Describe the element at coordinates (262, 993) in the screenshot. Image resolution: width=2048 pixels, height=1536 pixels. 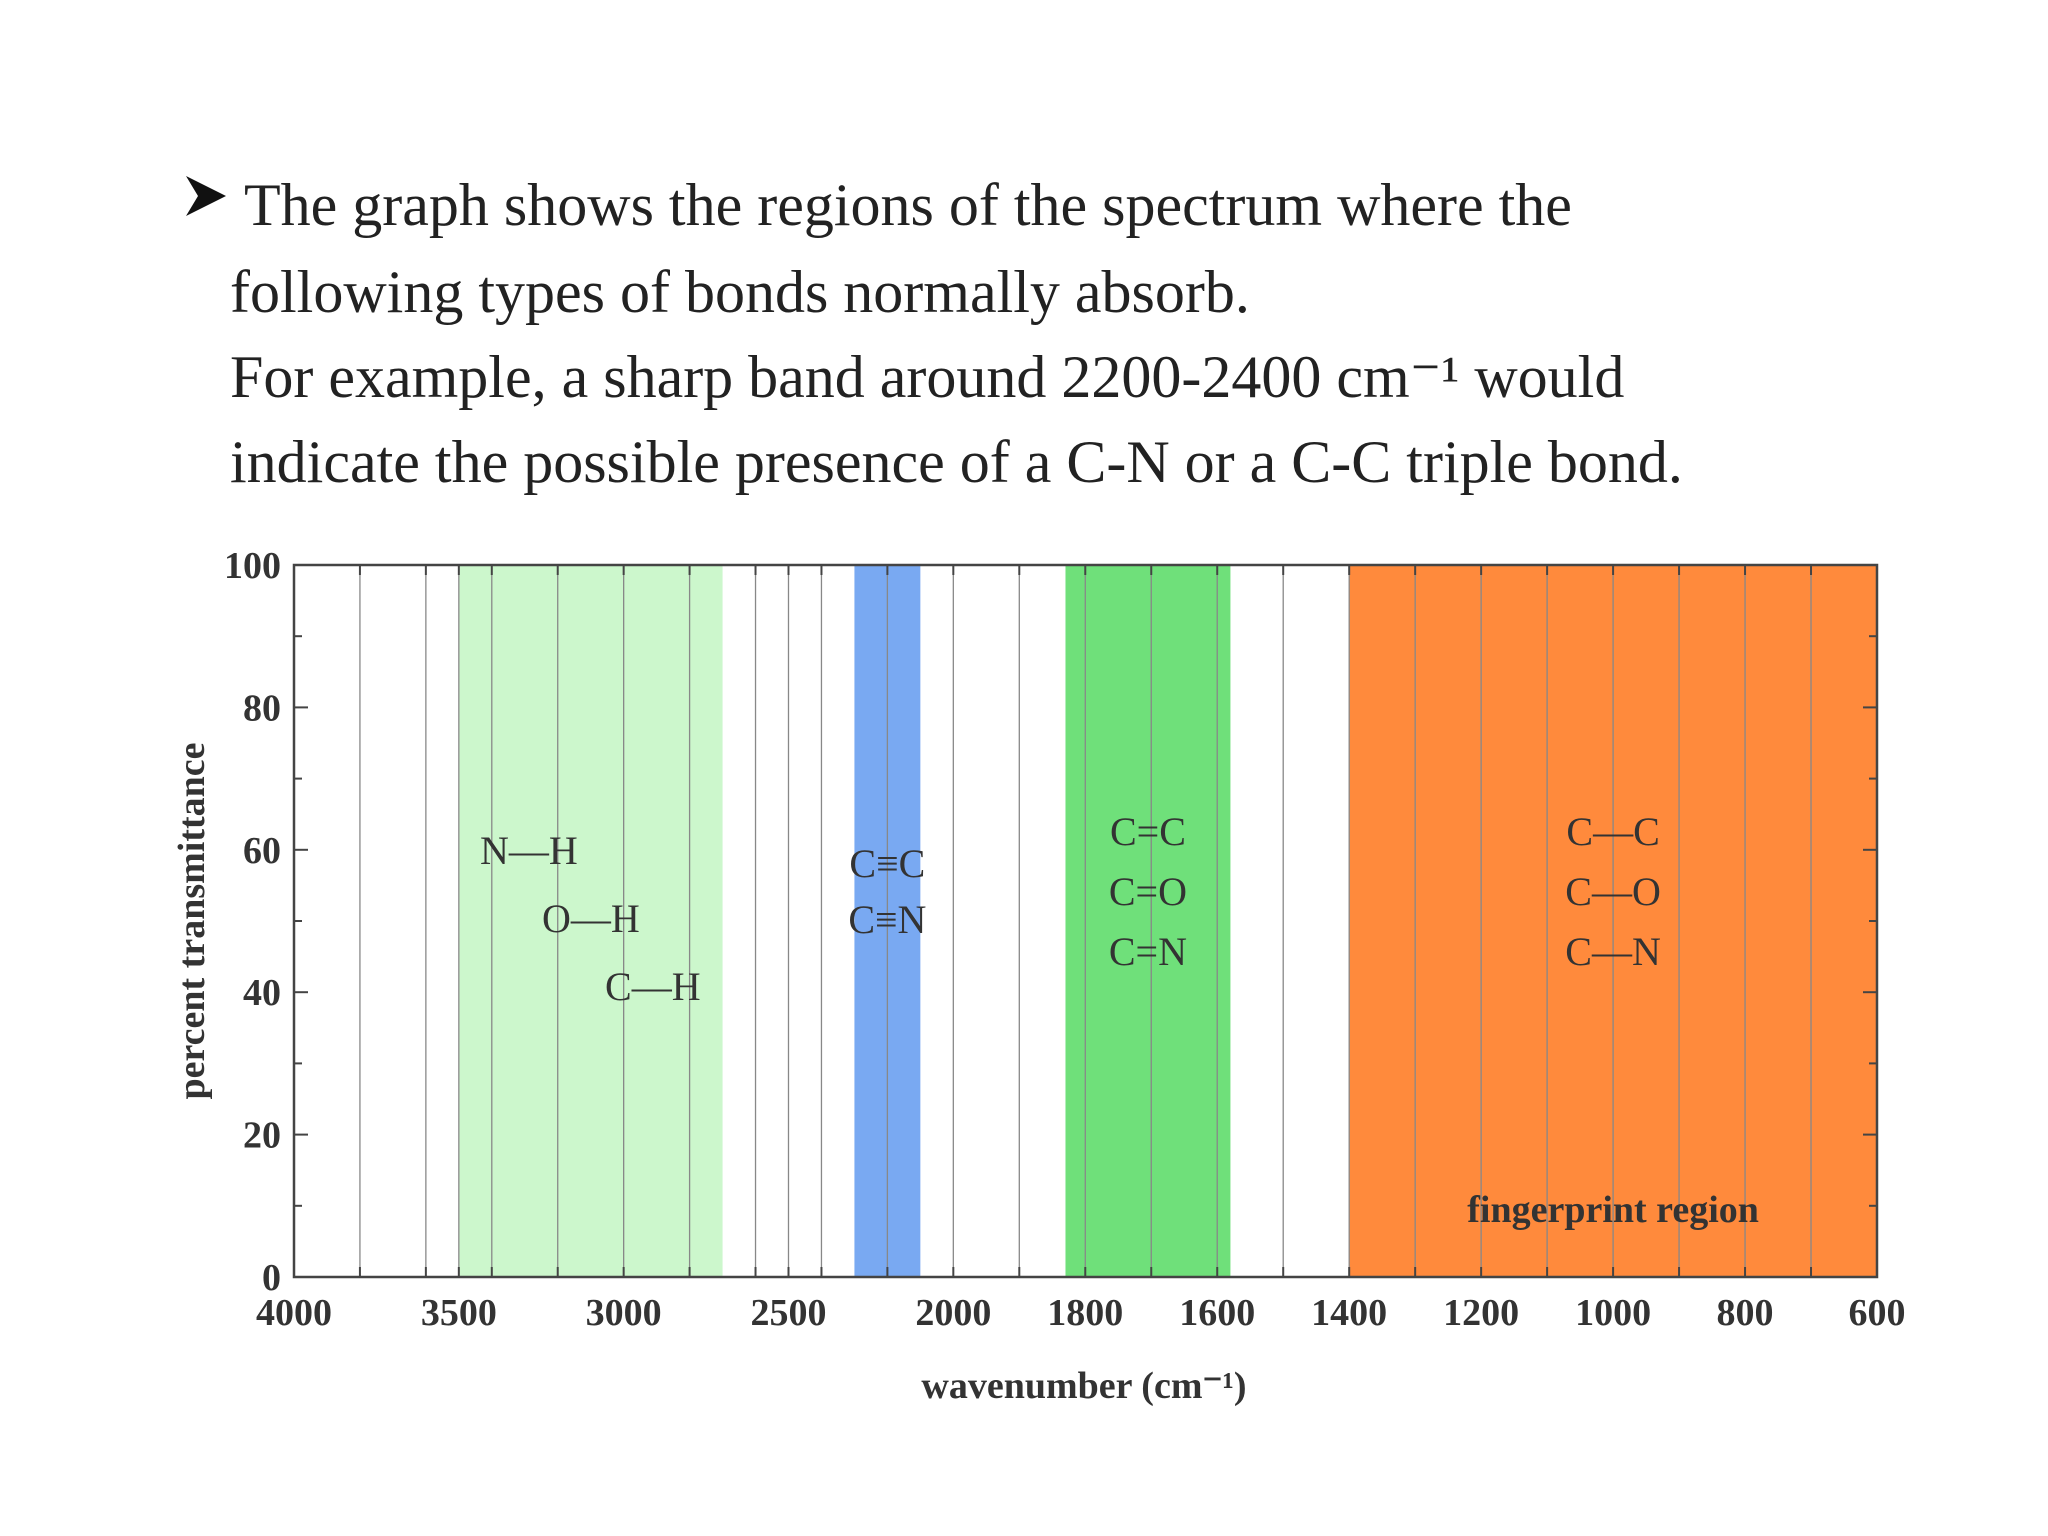
I see `y-tick-label: 40` at that location.